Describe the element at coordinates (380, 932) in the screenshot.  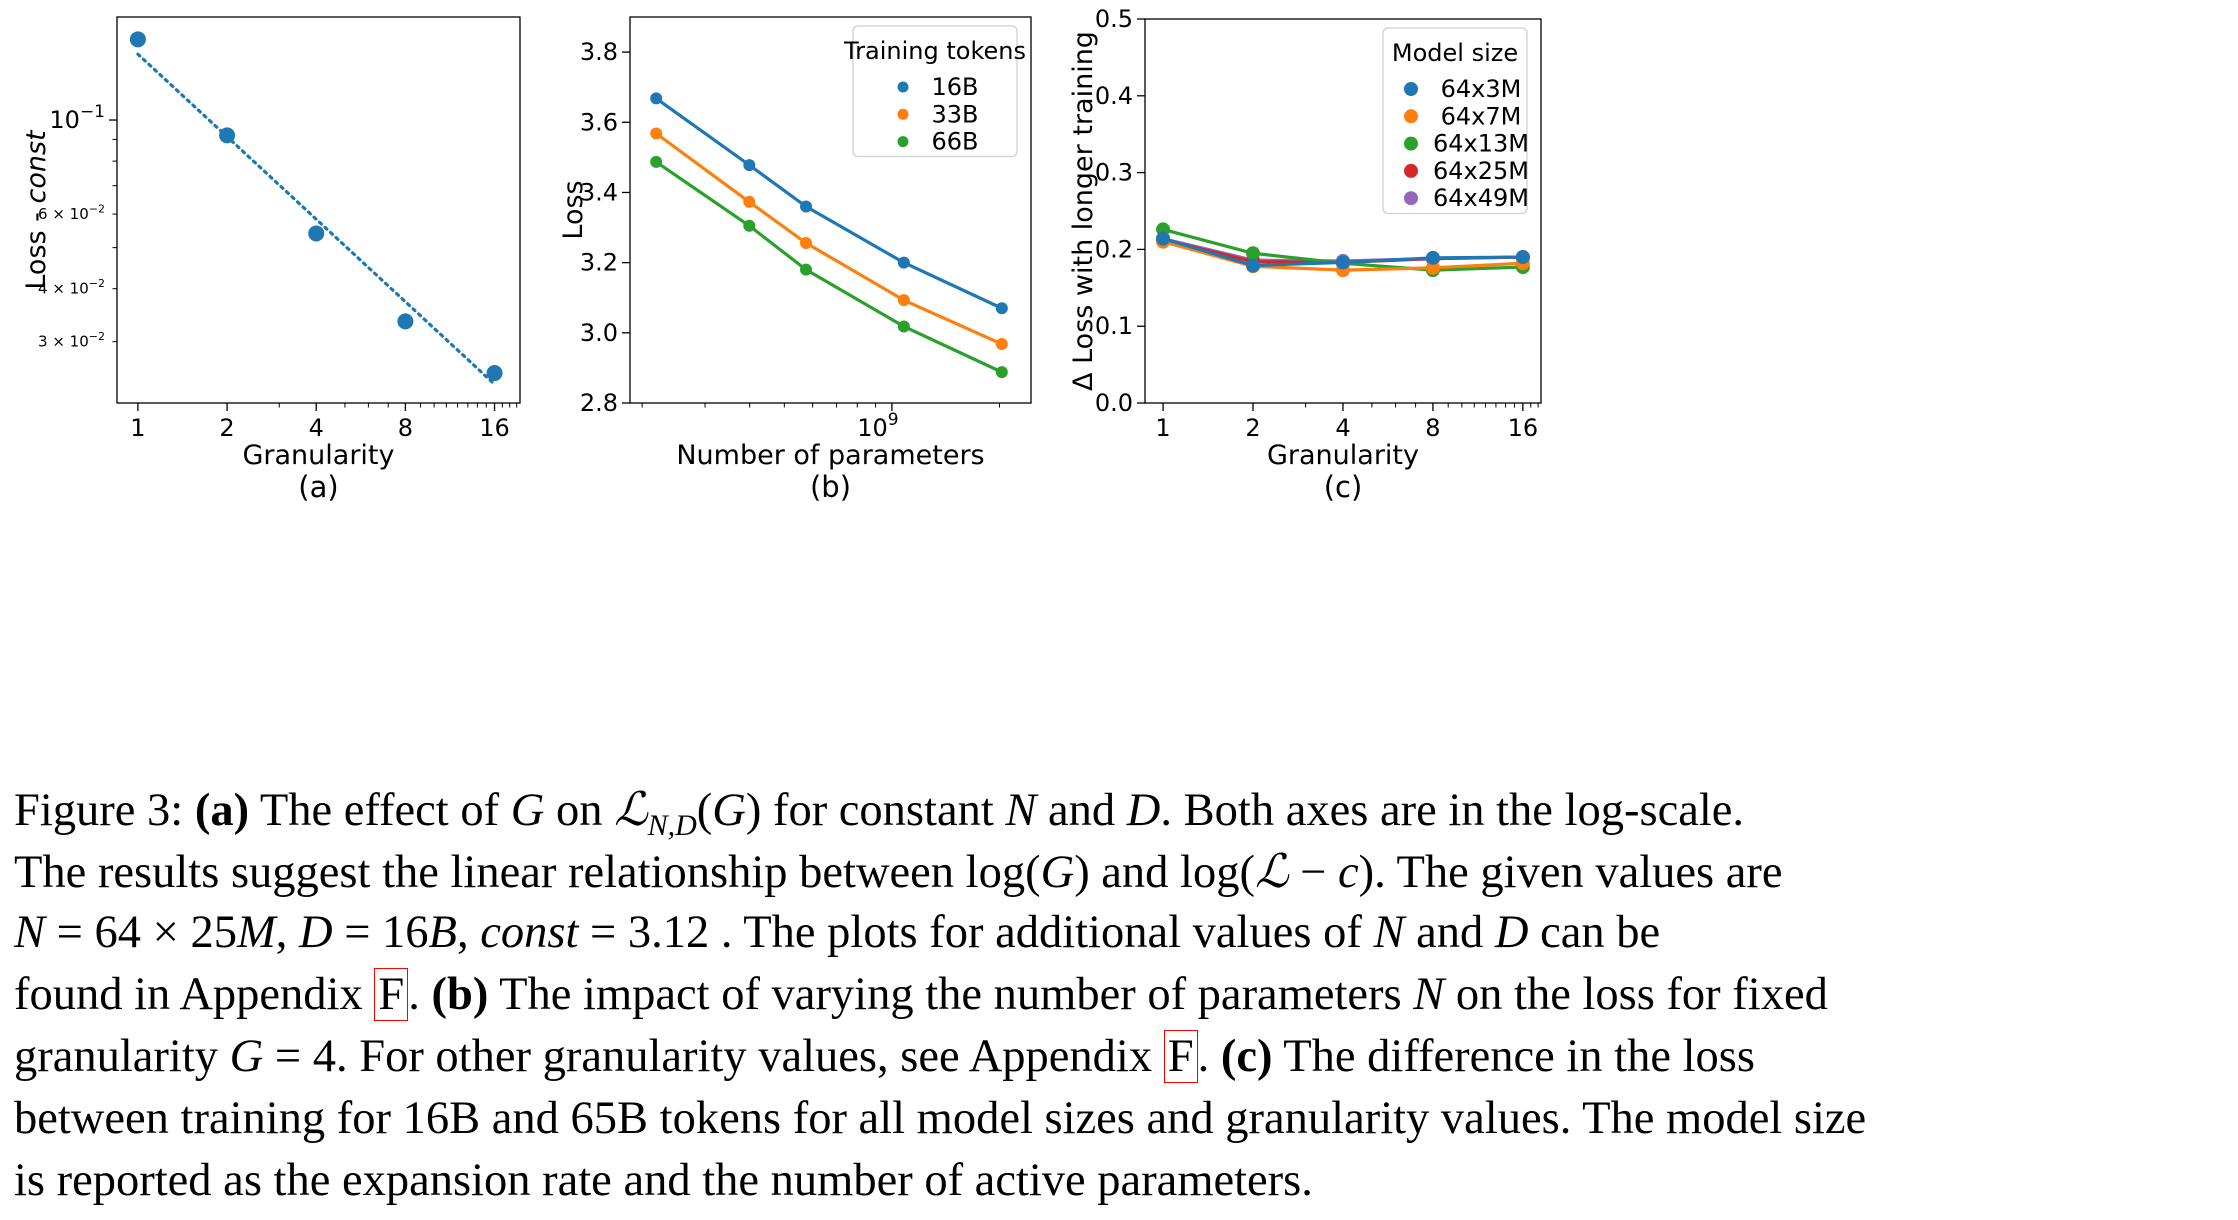
I see `caption-text: = 16` at that location.